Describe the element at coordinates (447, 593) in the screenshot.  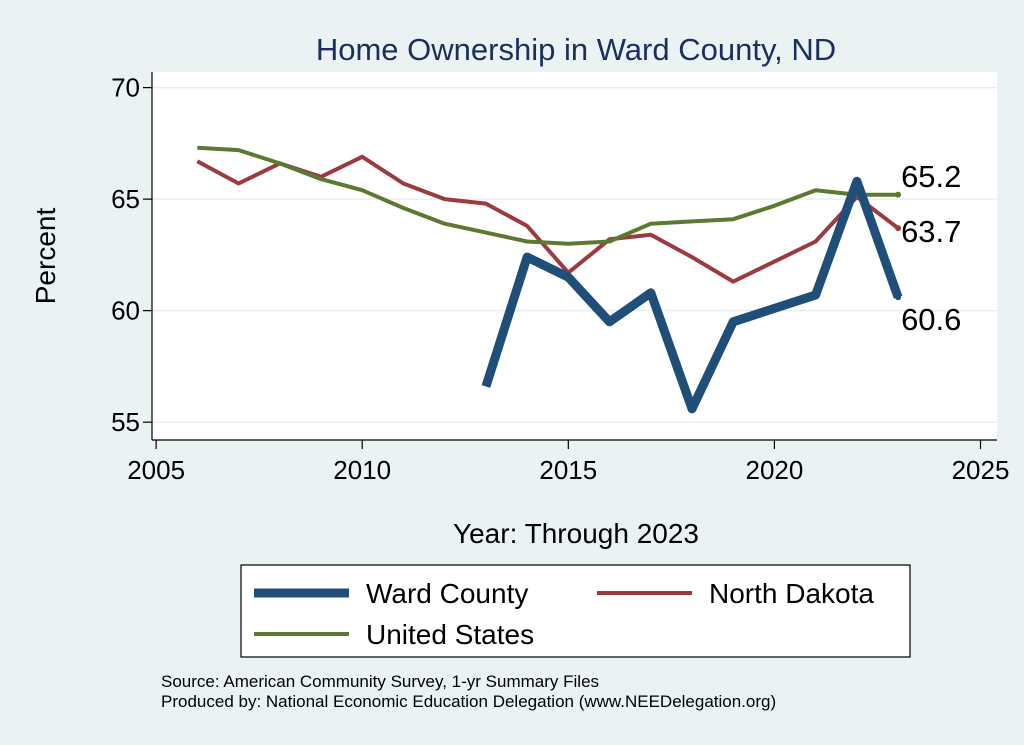
I see `legend-label: Ward County` at that location.